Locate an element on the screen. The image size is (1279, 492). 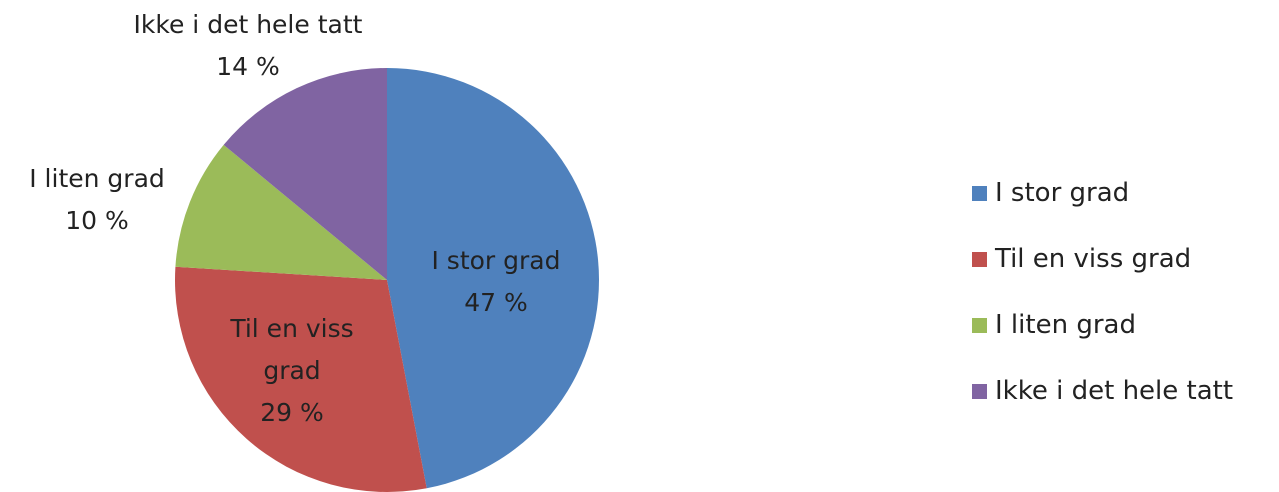
data-label: Ikke i det hele tatt 14 % is located at coordinates (248, 46).